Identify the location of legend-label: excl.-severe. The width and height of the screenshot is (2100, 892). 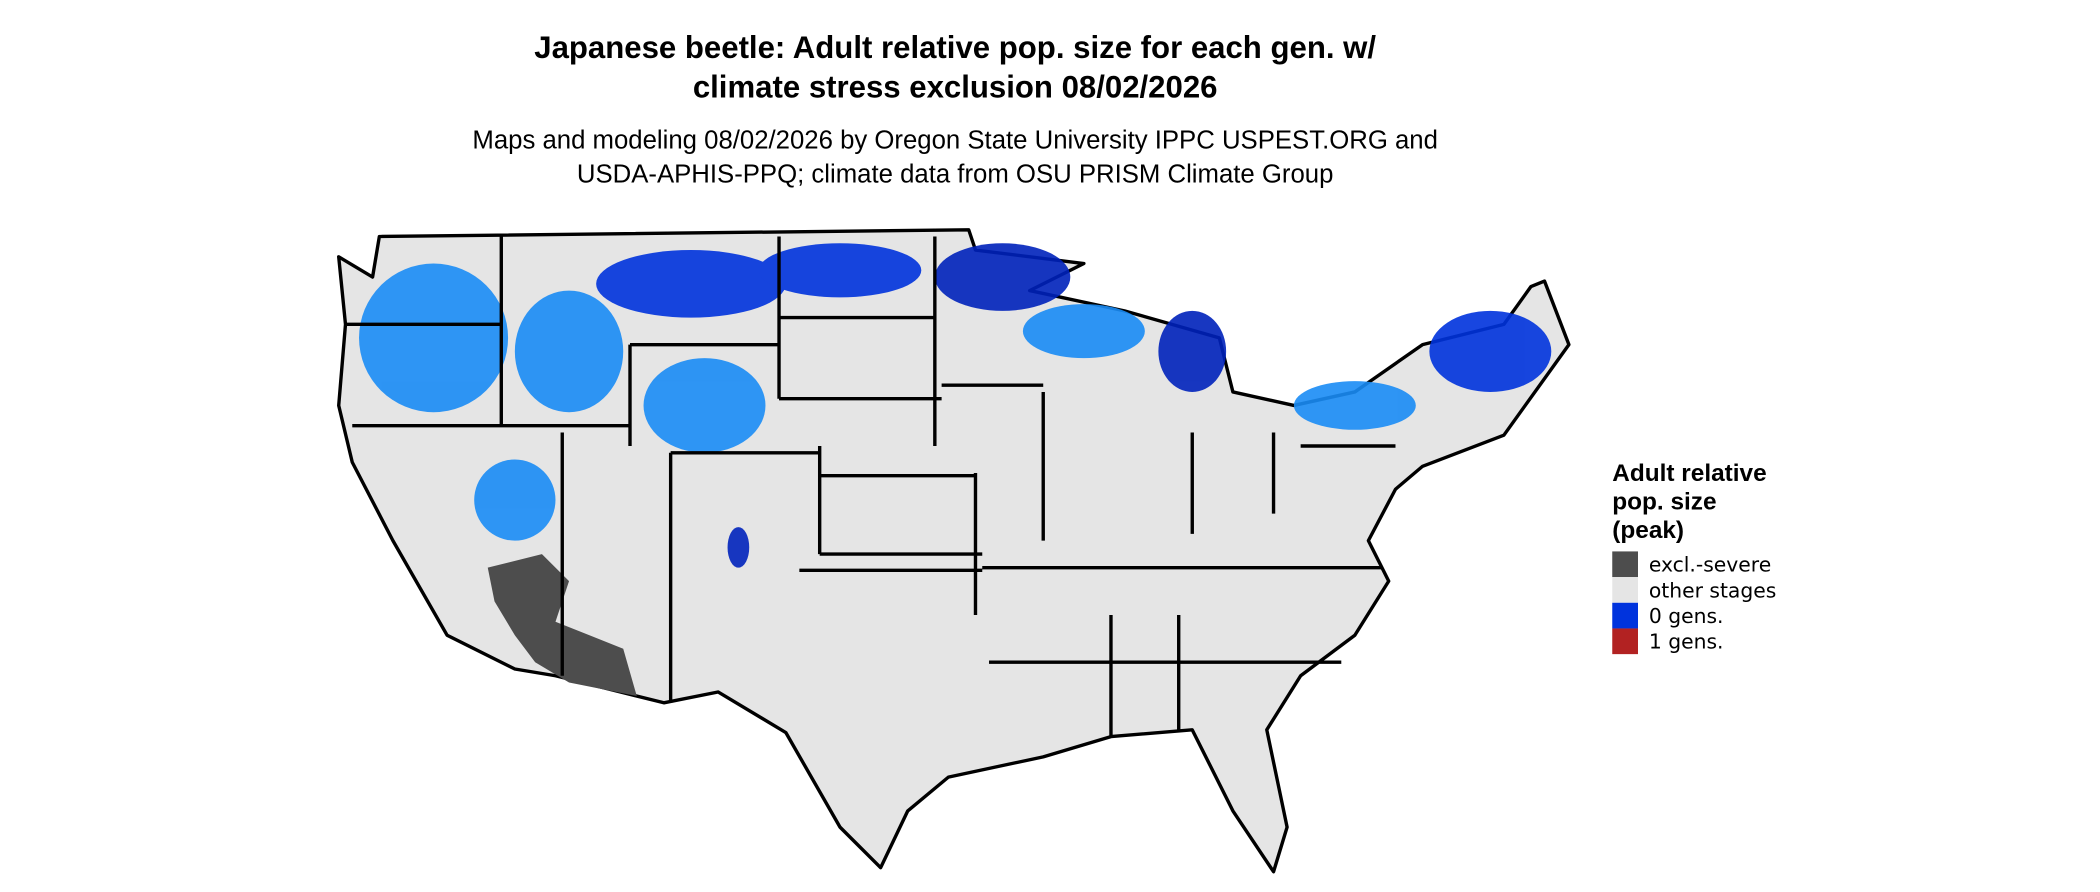
(1710, 565).